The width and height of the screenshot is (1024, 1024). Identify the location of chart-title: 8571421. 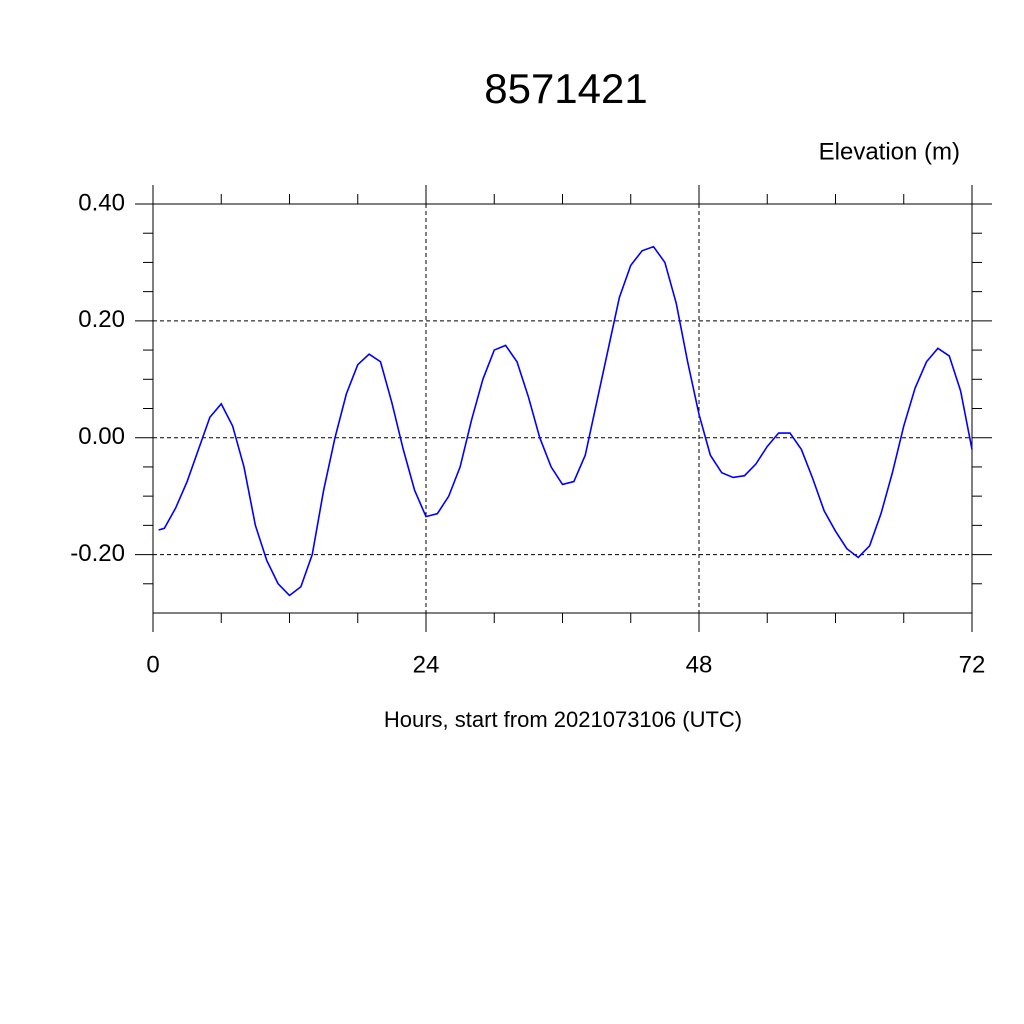
(566, 88).